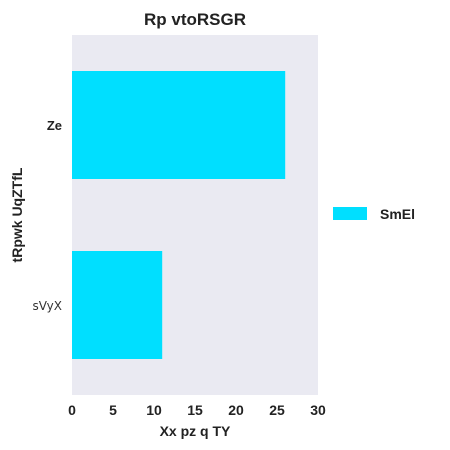 The height and width of the screenshot is (450, 450). I want to click on legend-swatch, so click(350, 213).